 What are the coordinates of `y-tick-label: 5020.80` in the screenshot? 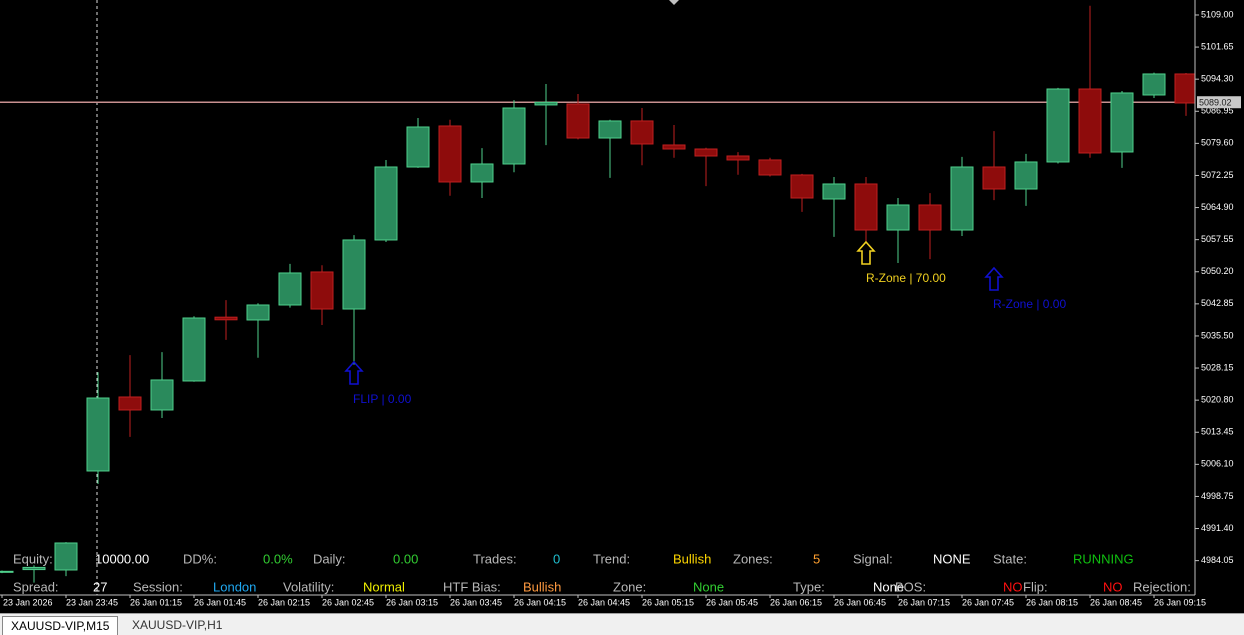 It's located at (1217, 400).